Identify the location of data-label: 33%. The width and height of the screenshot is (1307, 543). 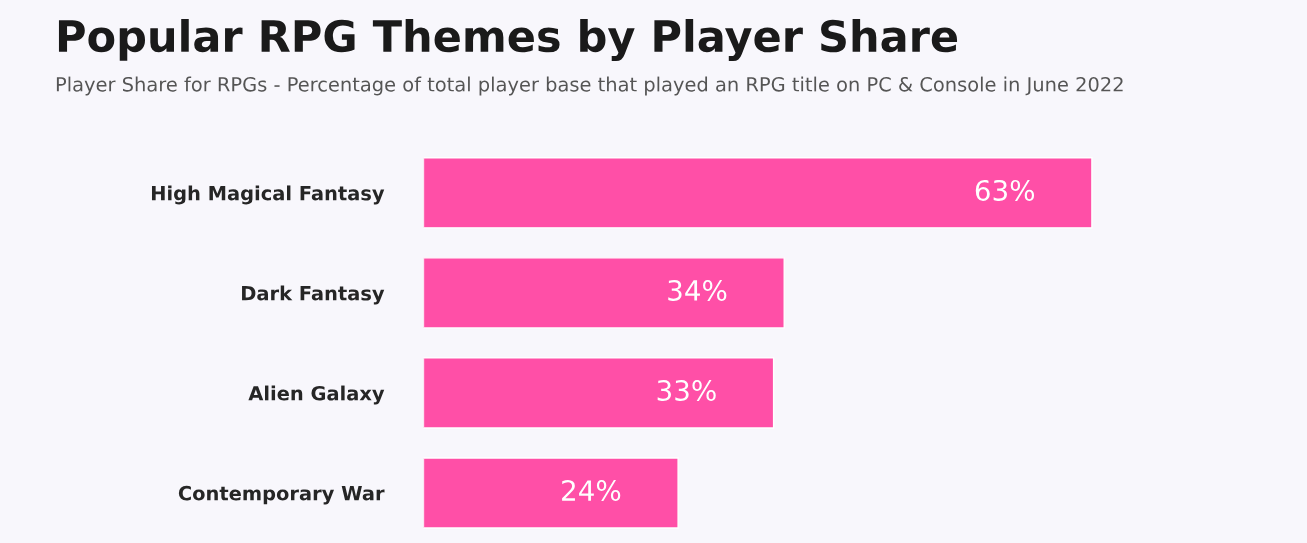
(686, 390).